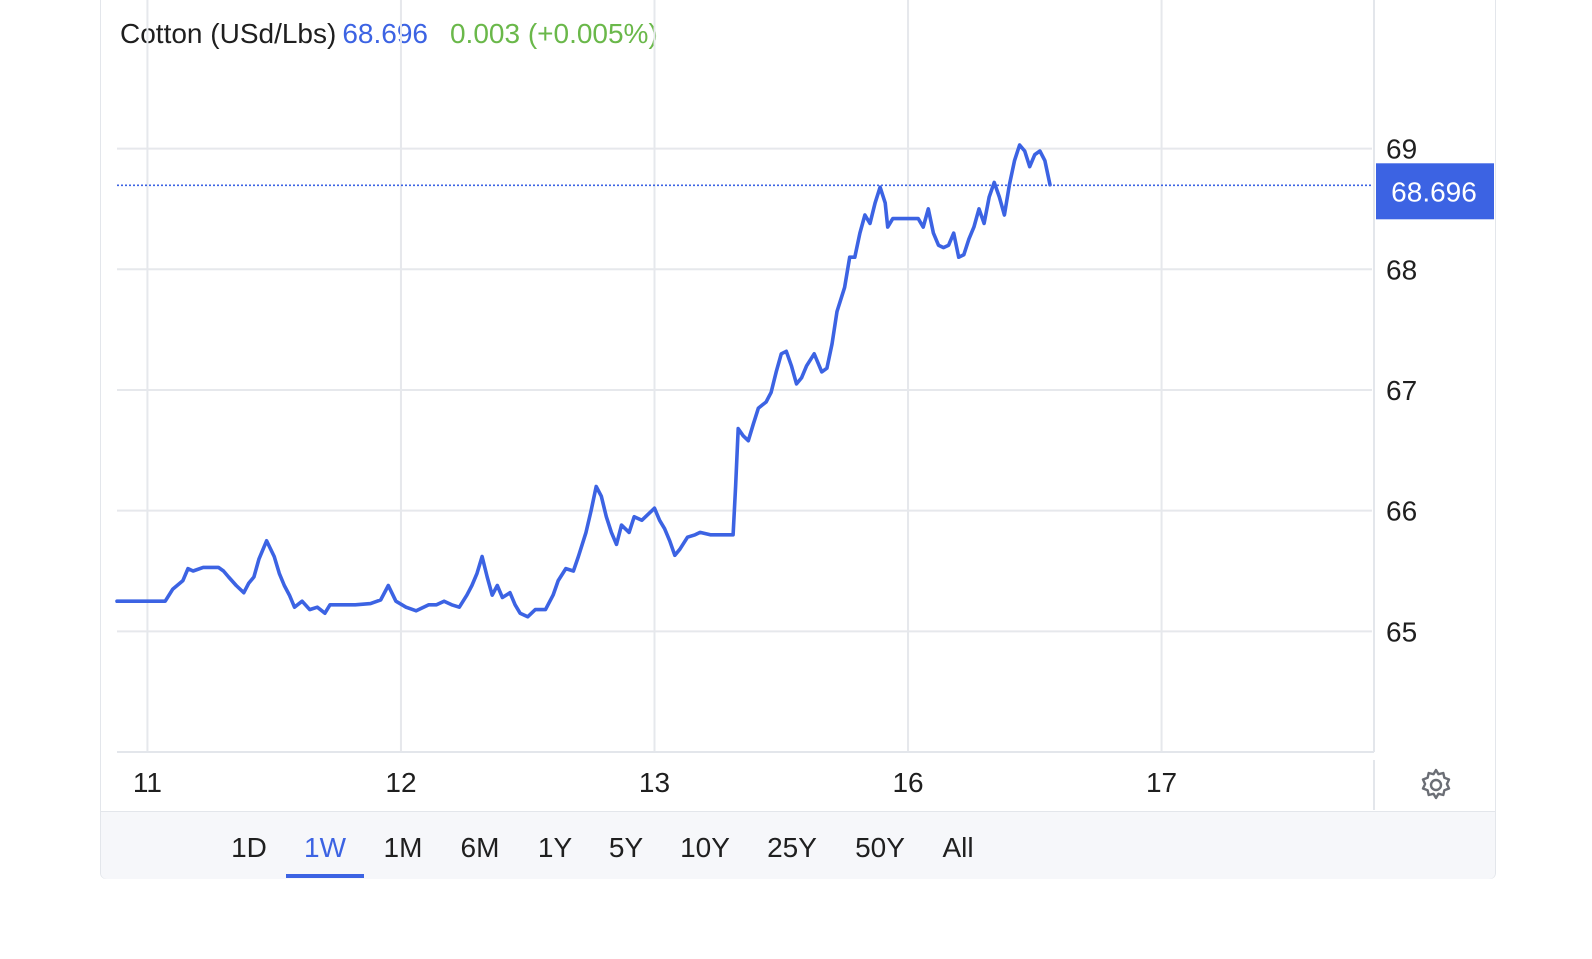 The width and height of the screenshot is (1592, 959). What do you see at coordinates (325, 847) in the screenshot?
I see `tab-1w: 1W` at bounding box center [325, 847].